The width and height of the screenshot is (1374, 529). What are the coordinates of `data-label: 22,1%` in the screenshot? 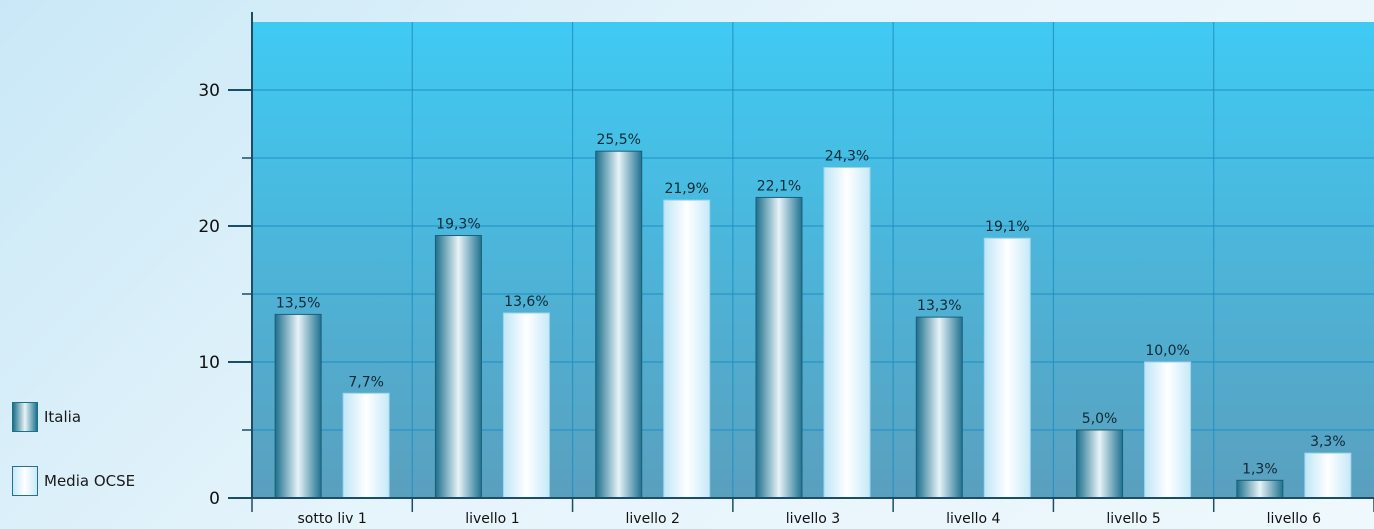 It's located at (779, 186).